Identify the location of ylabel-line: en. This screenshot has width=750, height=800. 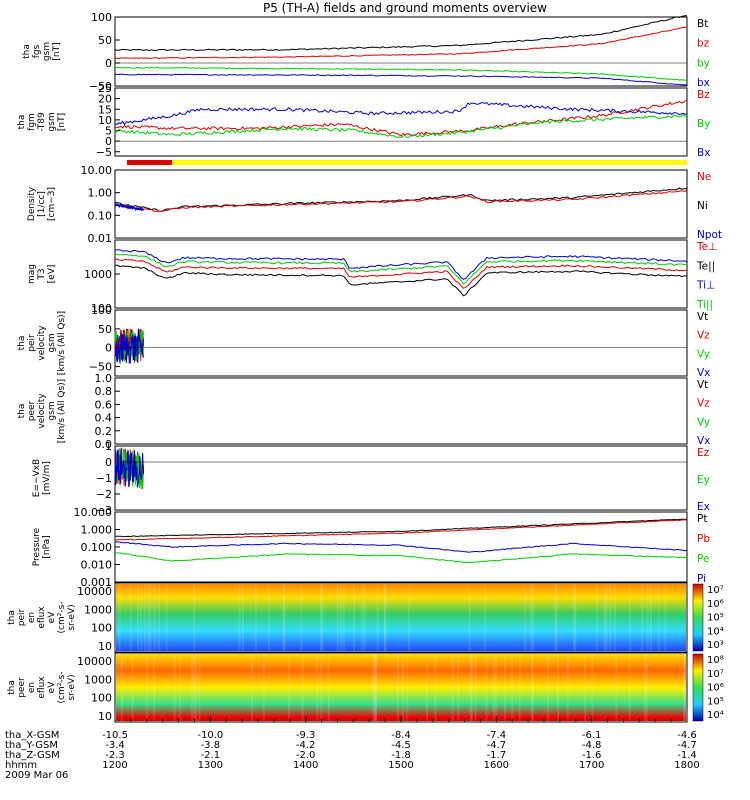
(32, 617).